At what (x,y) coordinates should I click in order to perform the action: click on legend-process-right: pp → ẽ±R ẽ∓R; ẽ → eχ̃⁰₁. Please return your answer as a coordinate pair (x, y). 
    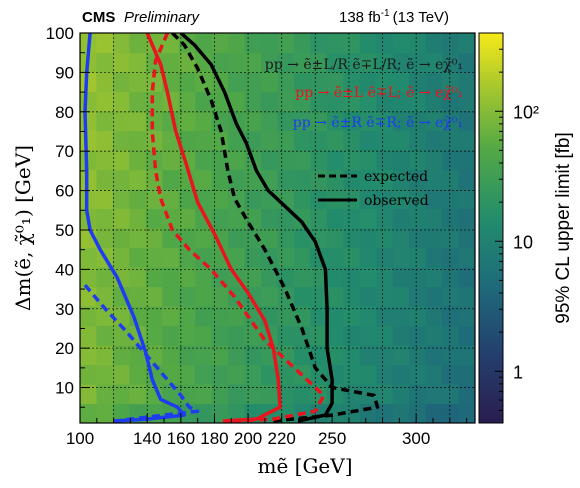
    Looking at the image, I should click on (378, 123).